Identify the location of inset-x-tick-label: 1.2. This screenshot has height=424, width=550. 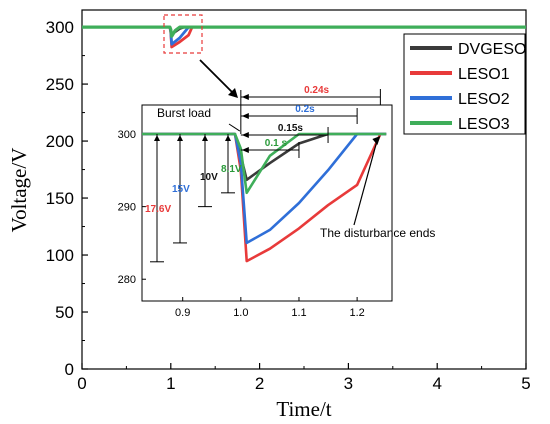
(356, 313).